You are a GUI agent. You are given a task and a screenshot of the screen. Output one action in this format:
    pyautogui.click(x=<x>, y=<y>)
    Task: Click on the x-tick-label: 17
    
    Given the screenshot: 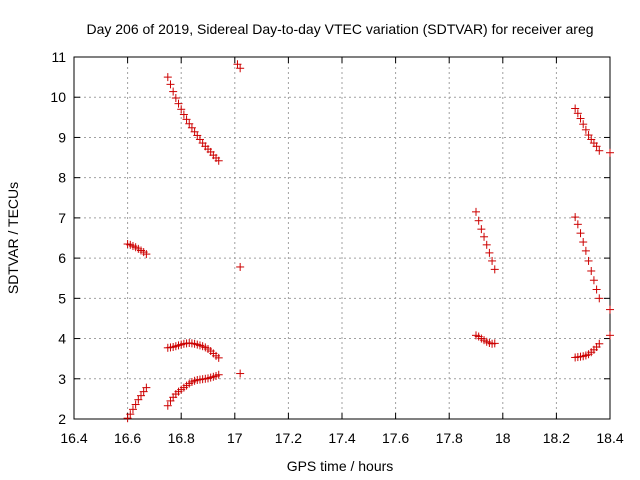 What is the action you would take?
    pyautogui.click(x=235, y=438)
    